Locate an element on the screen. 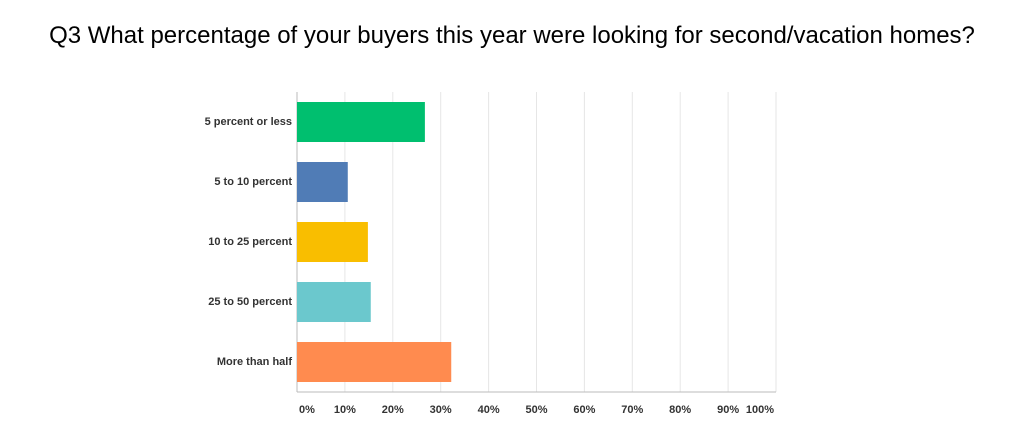 The image size is (1024, 445). y-tick-label: 10 to 25 percent is located at coordinates (250, 242).